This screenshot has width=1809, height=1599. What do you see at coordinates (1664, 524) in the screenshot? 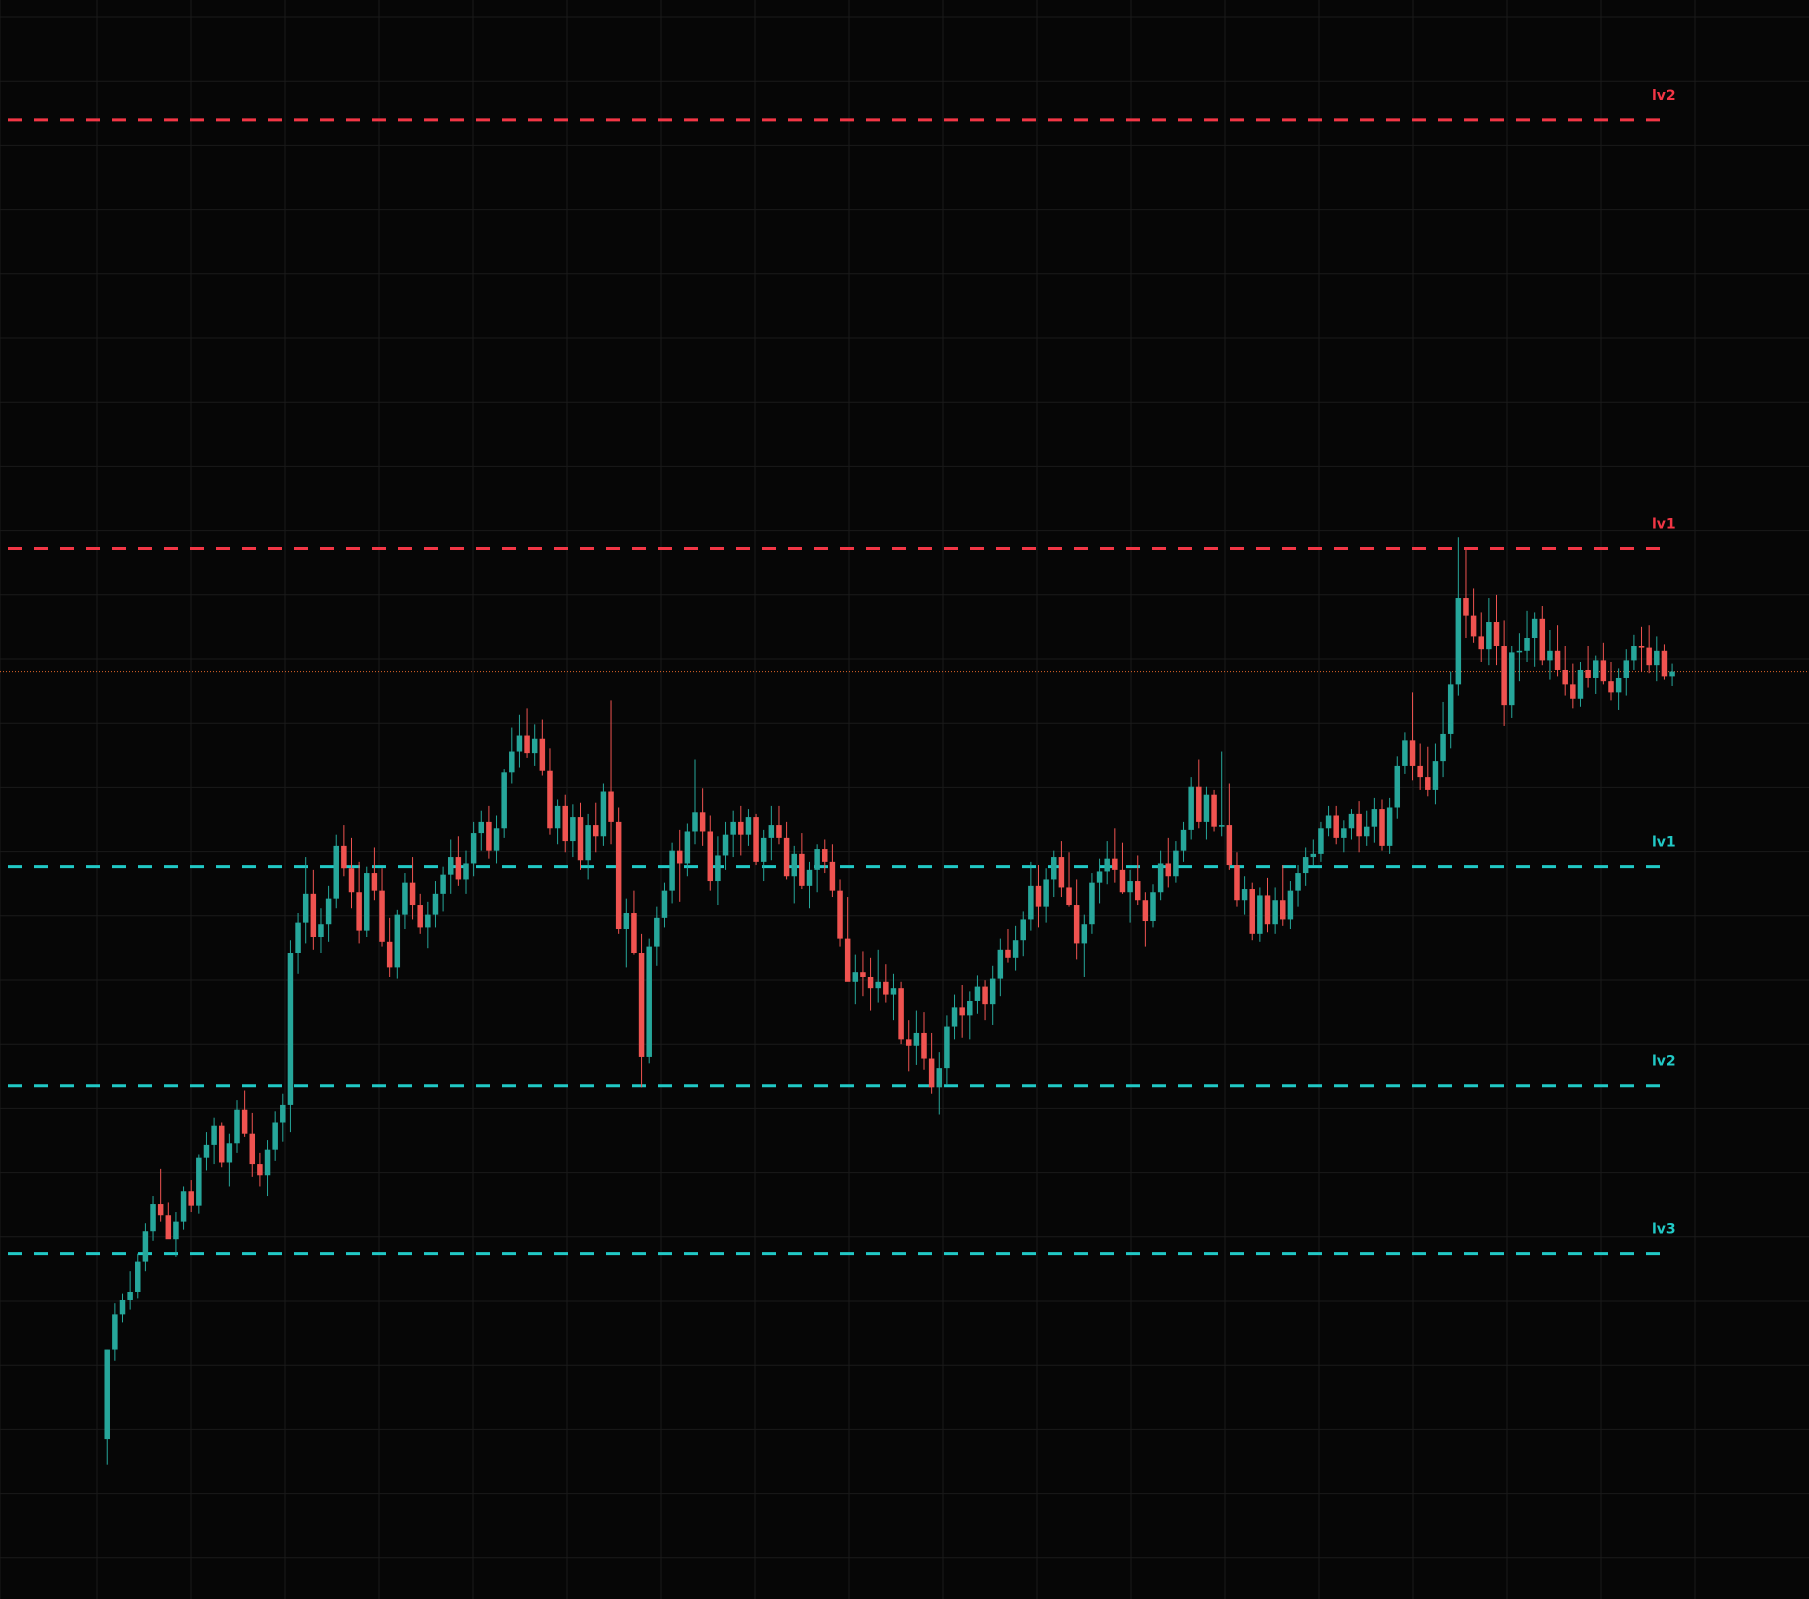
I see `level-label-resistance-lv1: lv1` at bounding box center [1664, 524].